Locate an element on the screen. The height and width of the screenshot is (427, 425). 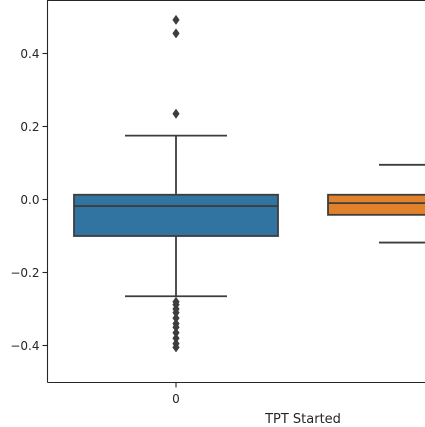
x-axis-label: TPT Started is located at coordinates (302, 419).